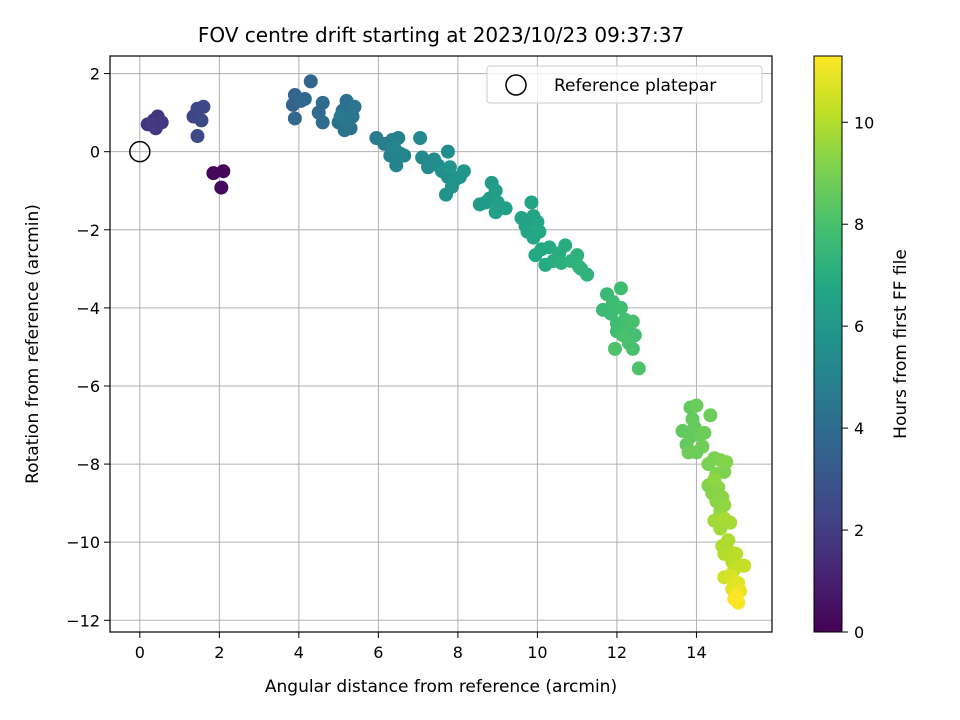 The height and width of the screenshot is (720, 960). I want to click on colorbar-tick-label: 6, so click(859, 326).